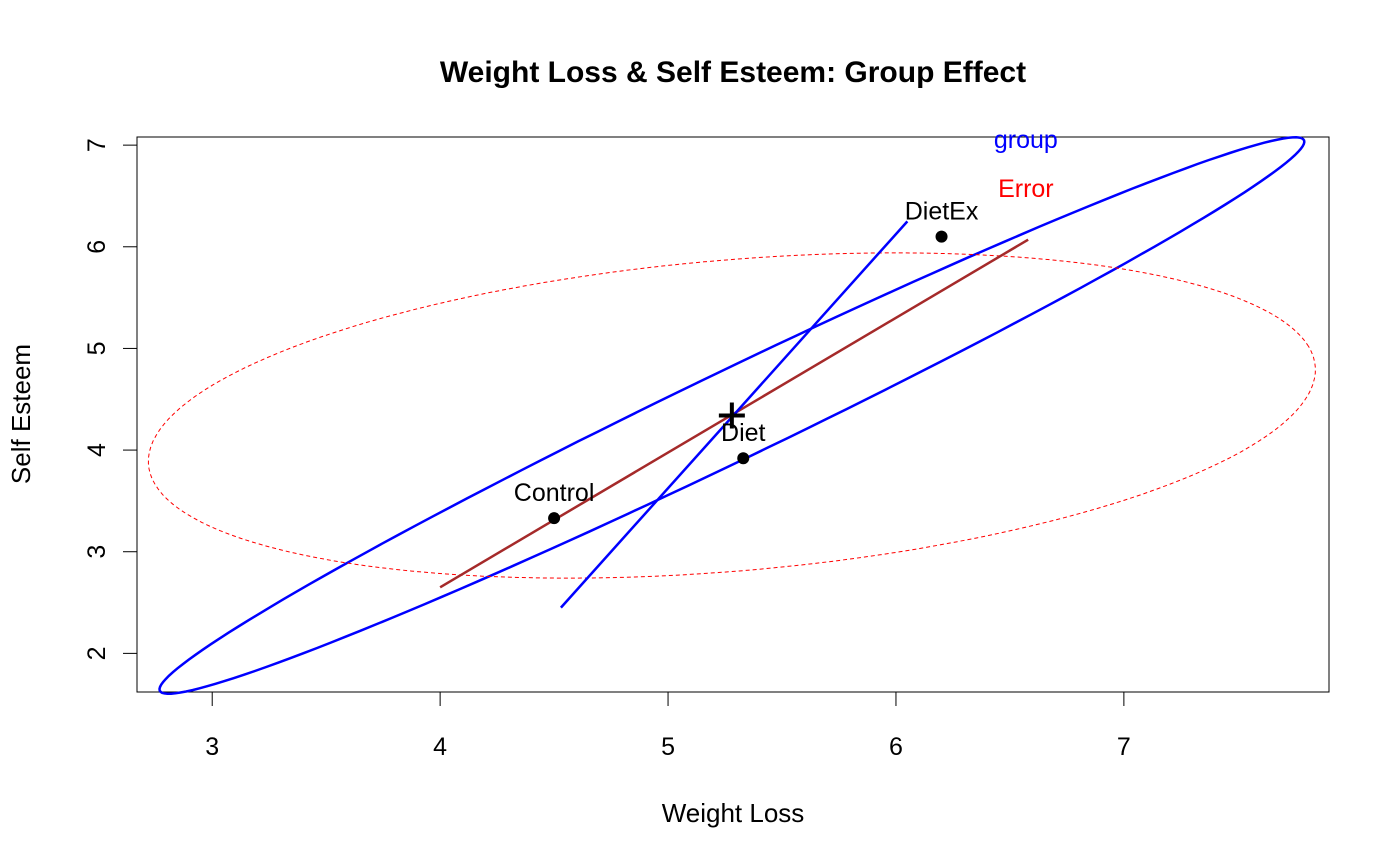 The image size is (1400, 865). Describe the element at coordinates (21, 414) in the screenshot. I see `y-axis-label: Self Esteem` at that location.